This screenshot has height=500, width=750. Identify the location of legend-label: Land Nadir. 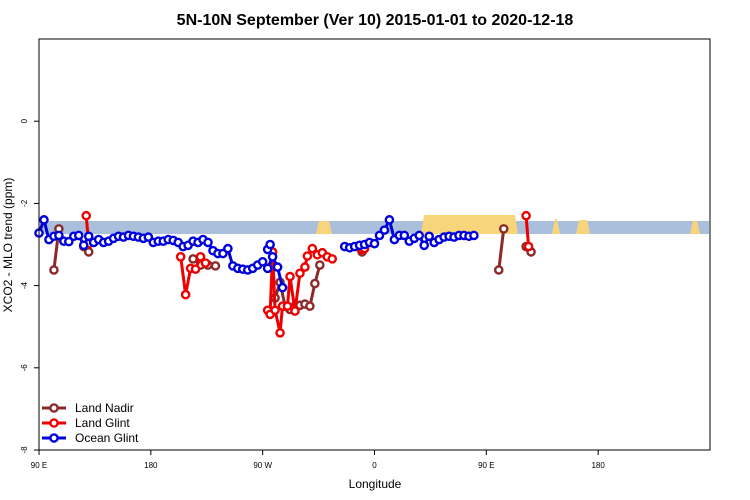
(104, 408).